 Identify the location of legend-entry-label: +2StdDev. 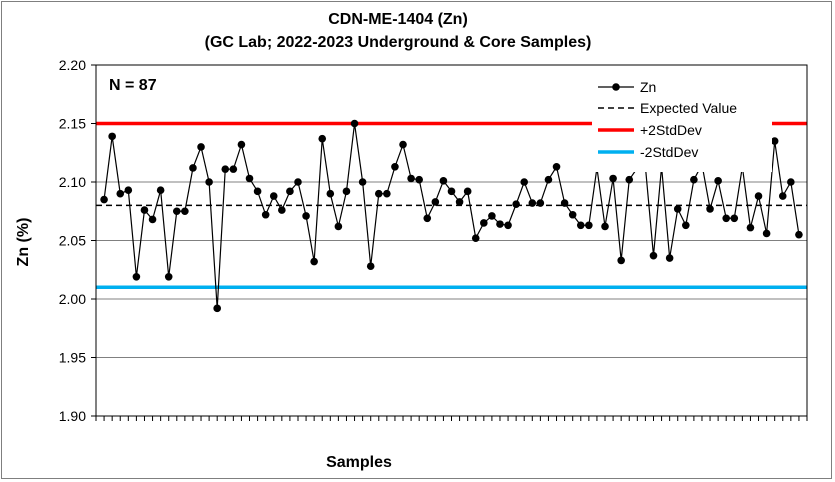
(671, 130).